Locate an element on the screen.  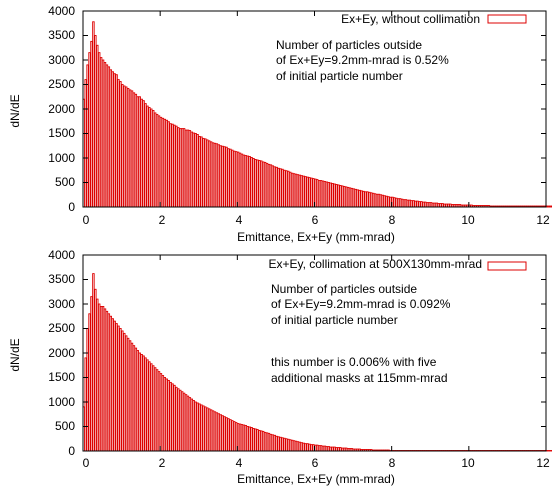
legend-swatch is located at coordinates (507, 19).